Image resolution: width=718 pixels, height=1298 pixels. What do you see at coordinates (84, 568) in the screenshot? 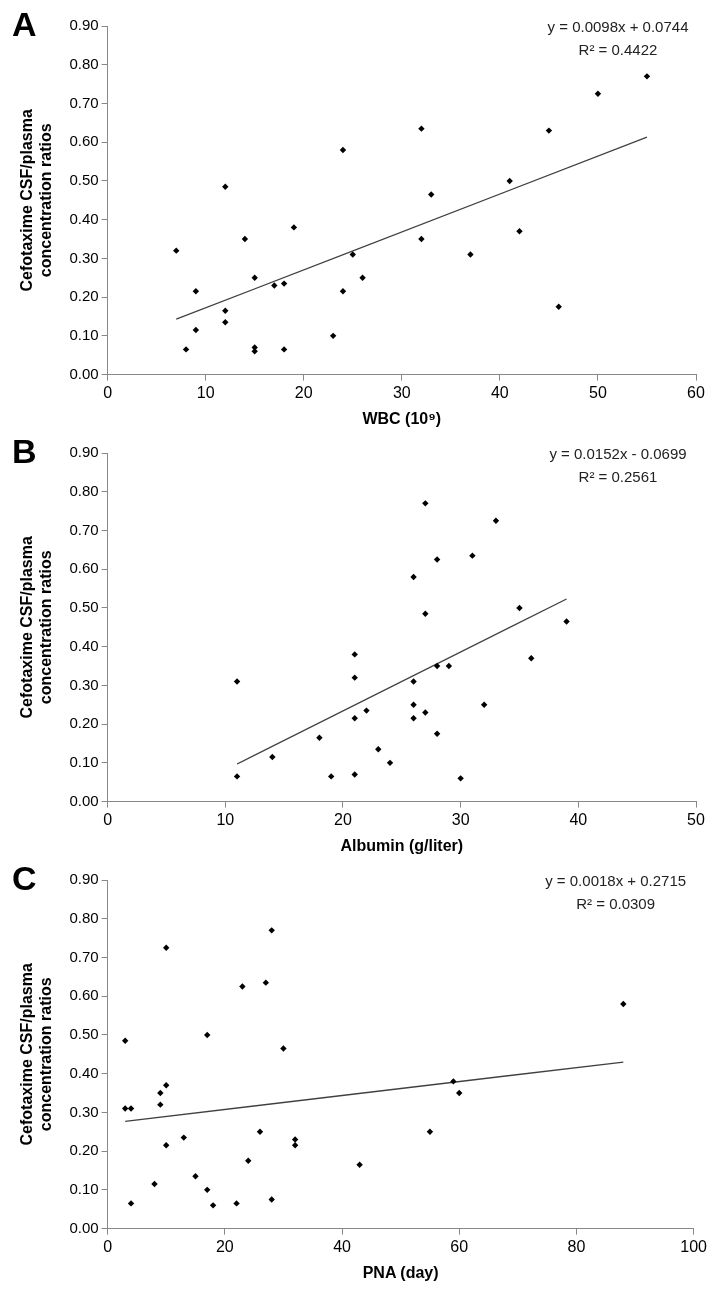
I see `y-tick-label: 0.60` at bounding box center [84, 568].